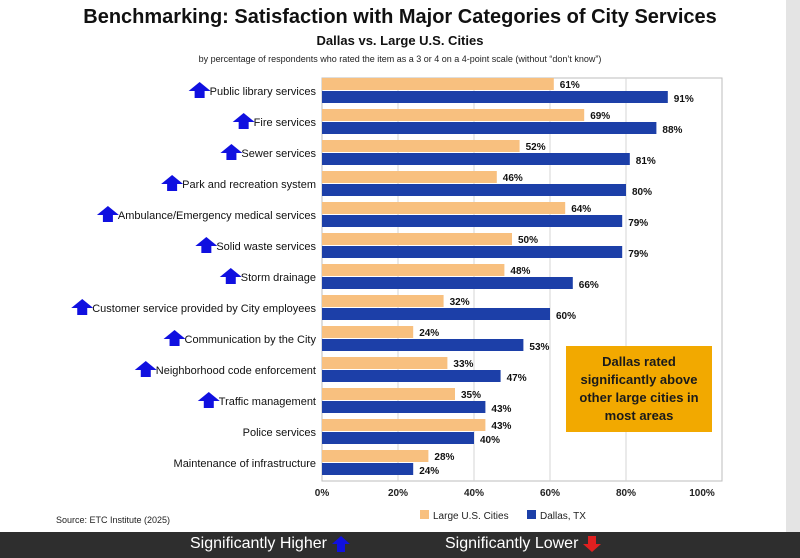 Image resolution: width=800 pixels, height=558 pixels. What do you see at coordinates (600, 116) in the screenshot?
I see `data-label-large-us-cities: 69%` at bounding box center [600, 116].